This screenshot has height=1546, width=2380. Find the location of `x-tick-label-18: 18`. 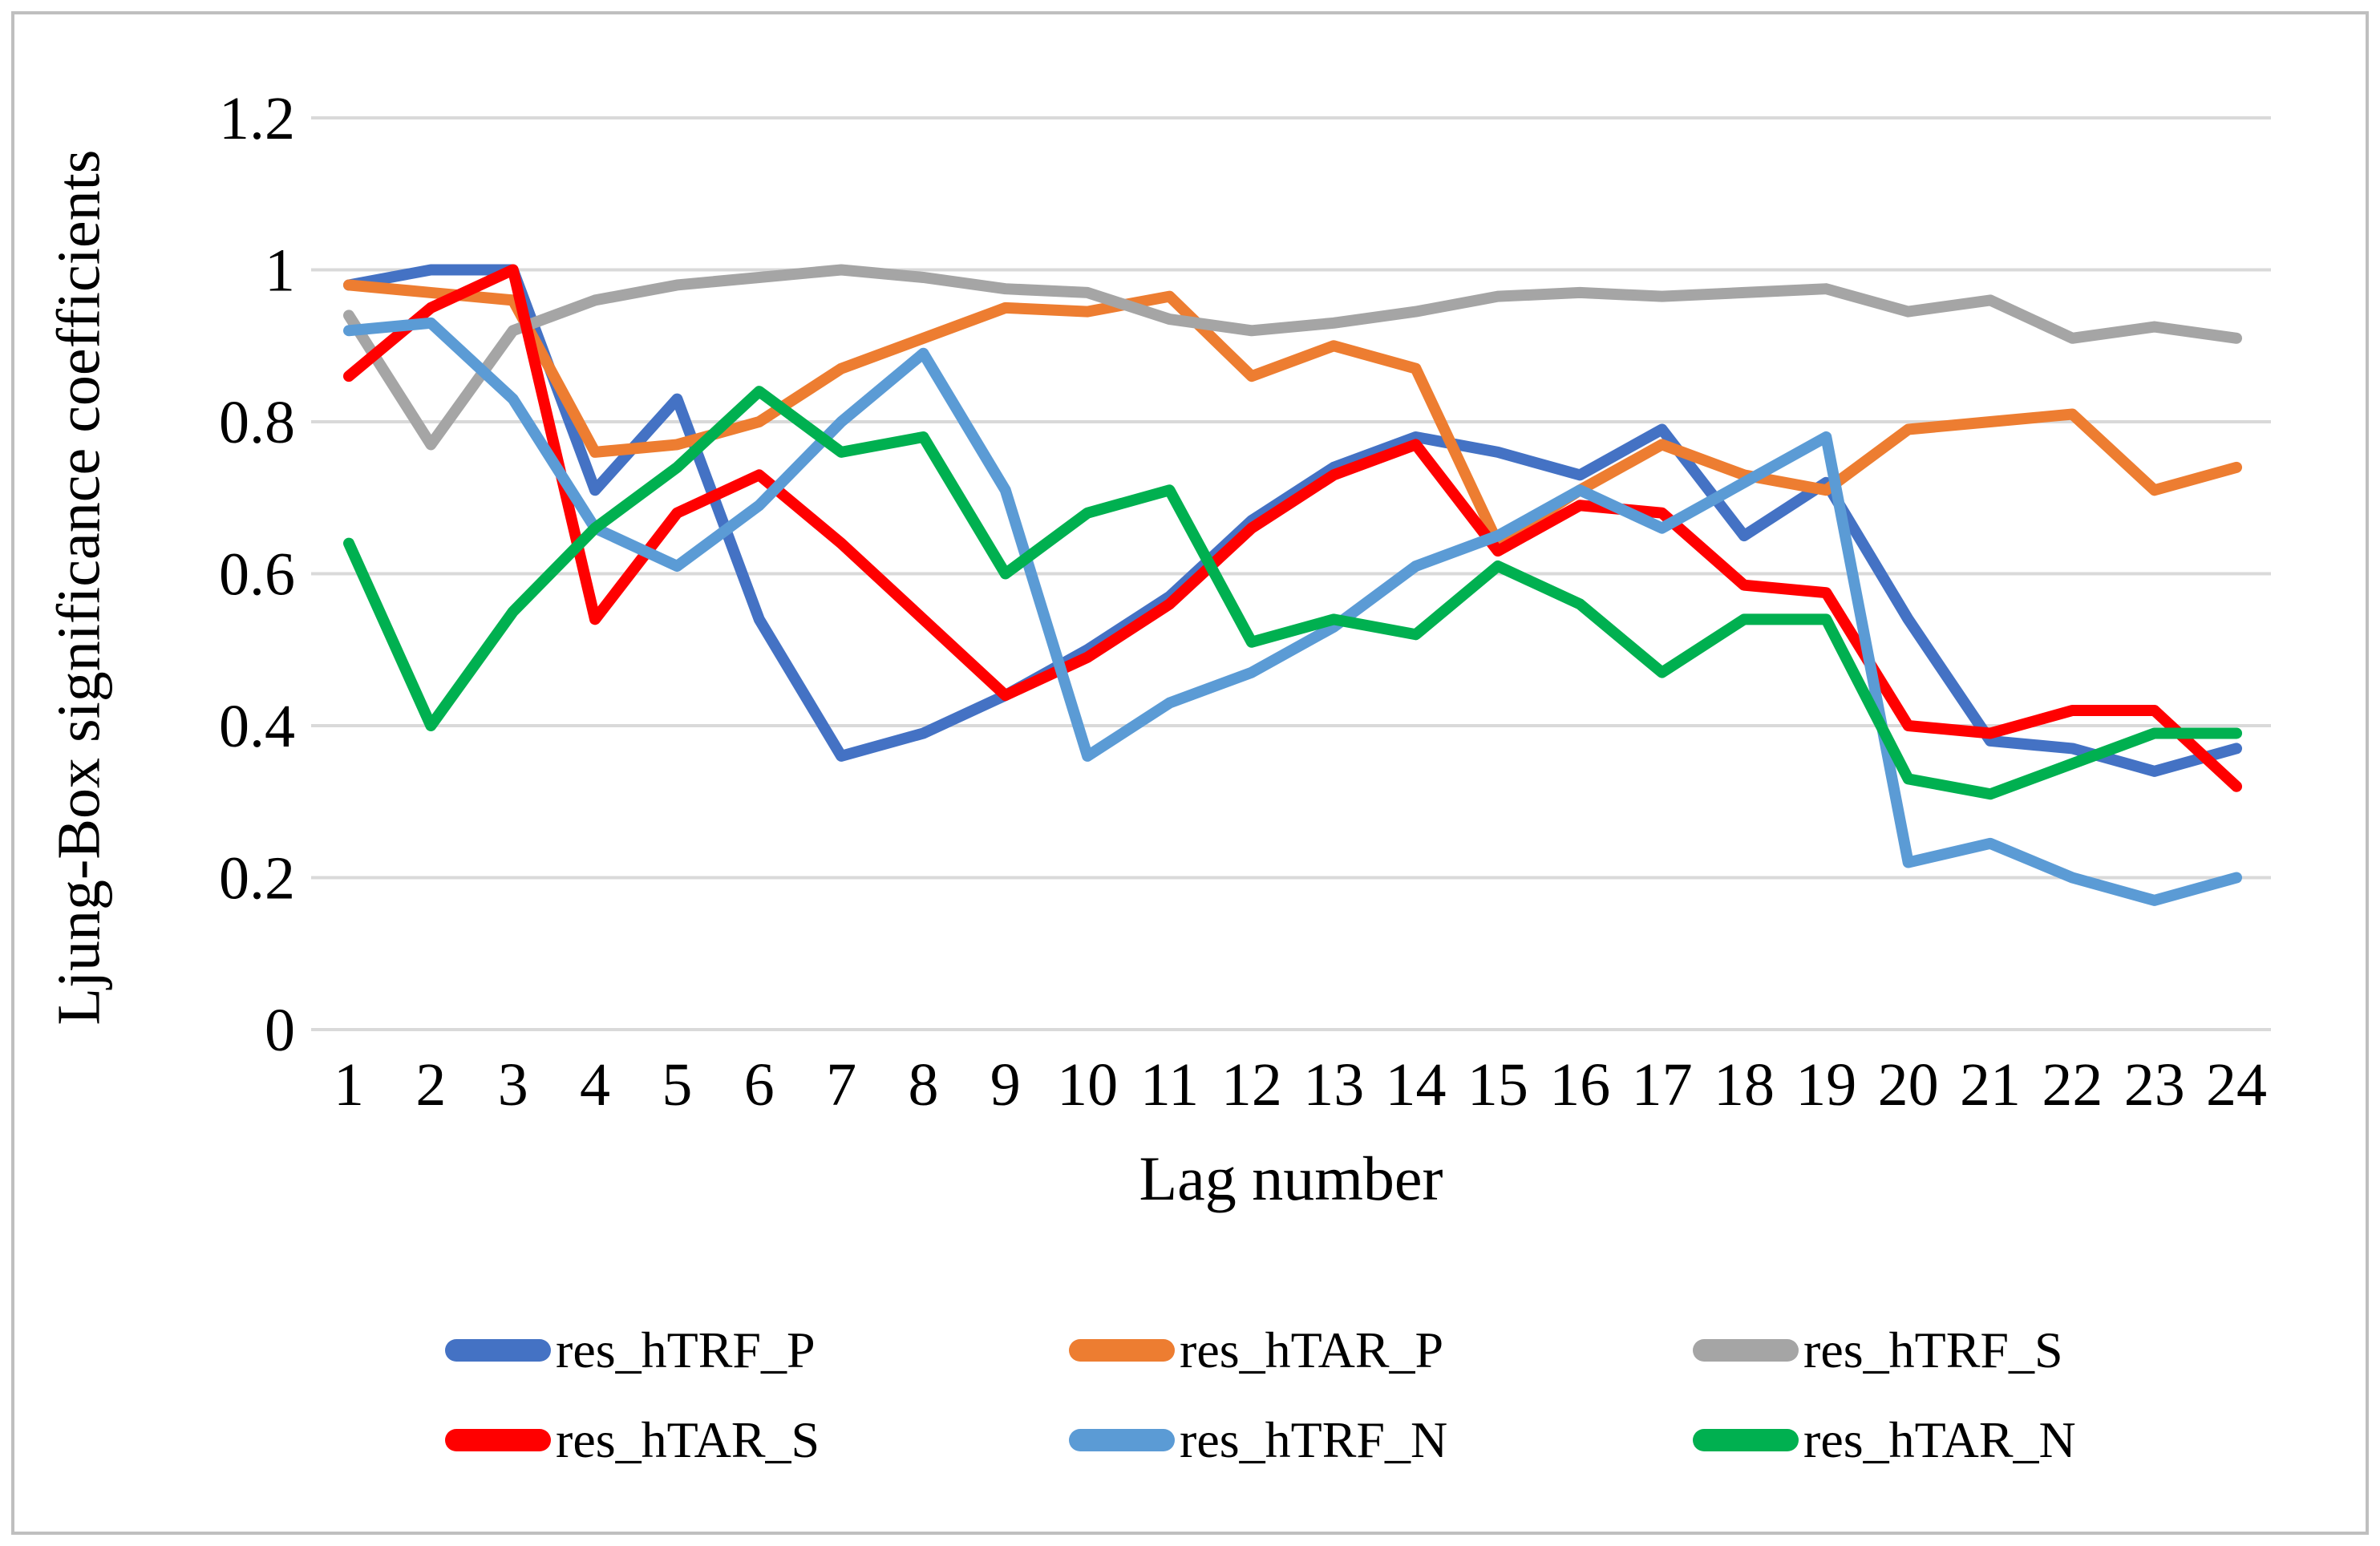

x-tick-label-18: 18 is located at coordinates (1744, 1085).